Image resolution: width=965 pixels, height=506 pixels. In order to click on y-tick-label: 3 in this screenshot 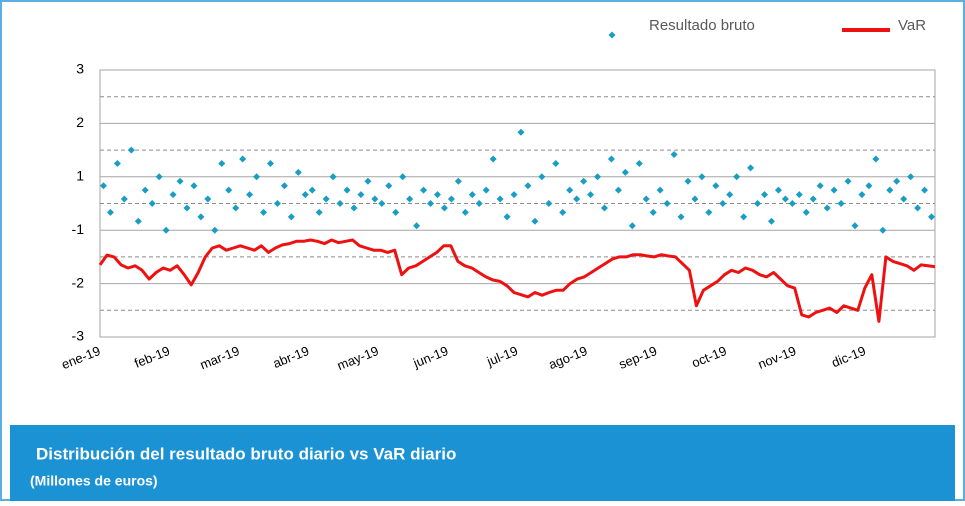, I will do `click(80, 69)`.